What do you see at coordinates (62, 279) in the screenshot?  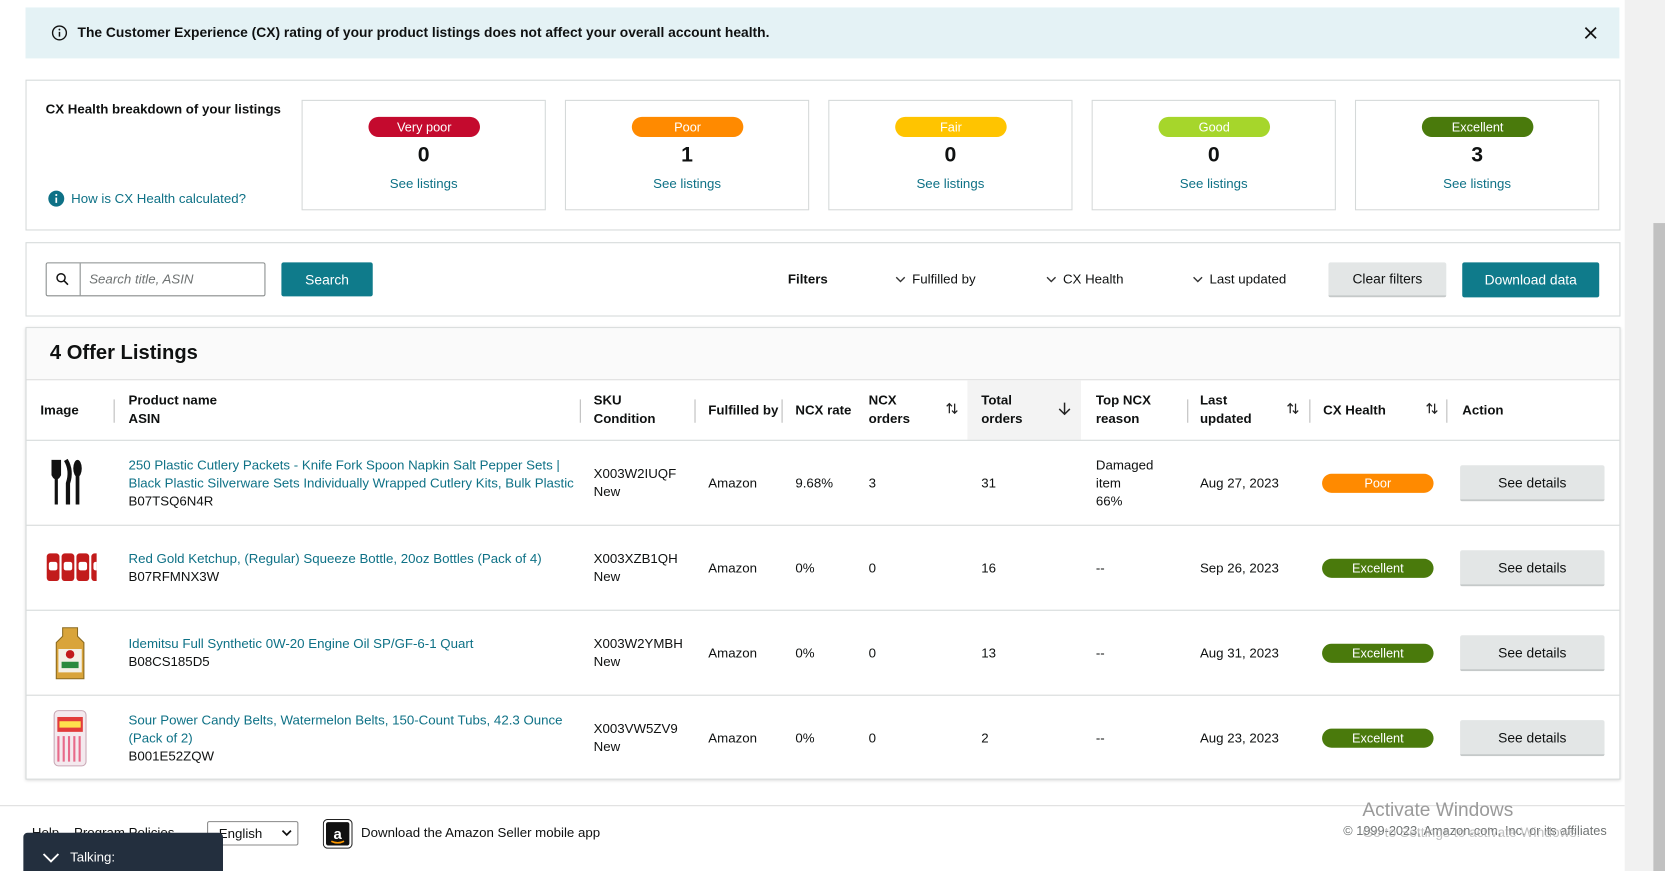 I see `search-icon` at bounding box center [62, 279].